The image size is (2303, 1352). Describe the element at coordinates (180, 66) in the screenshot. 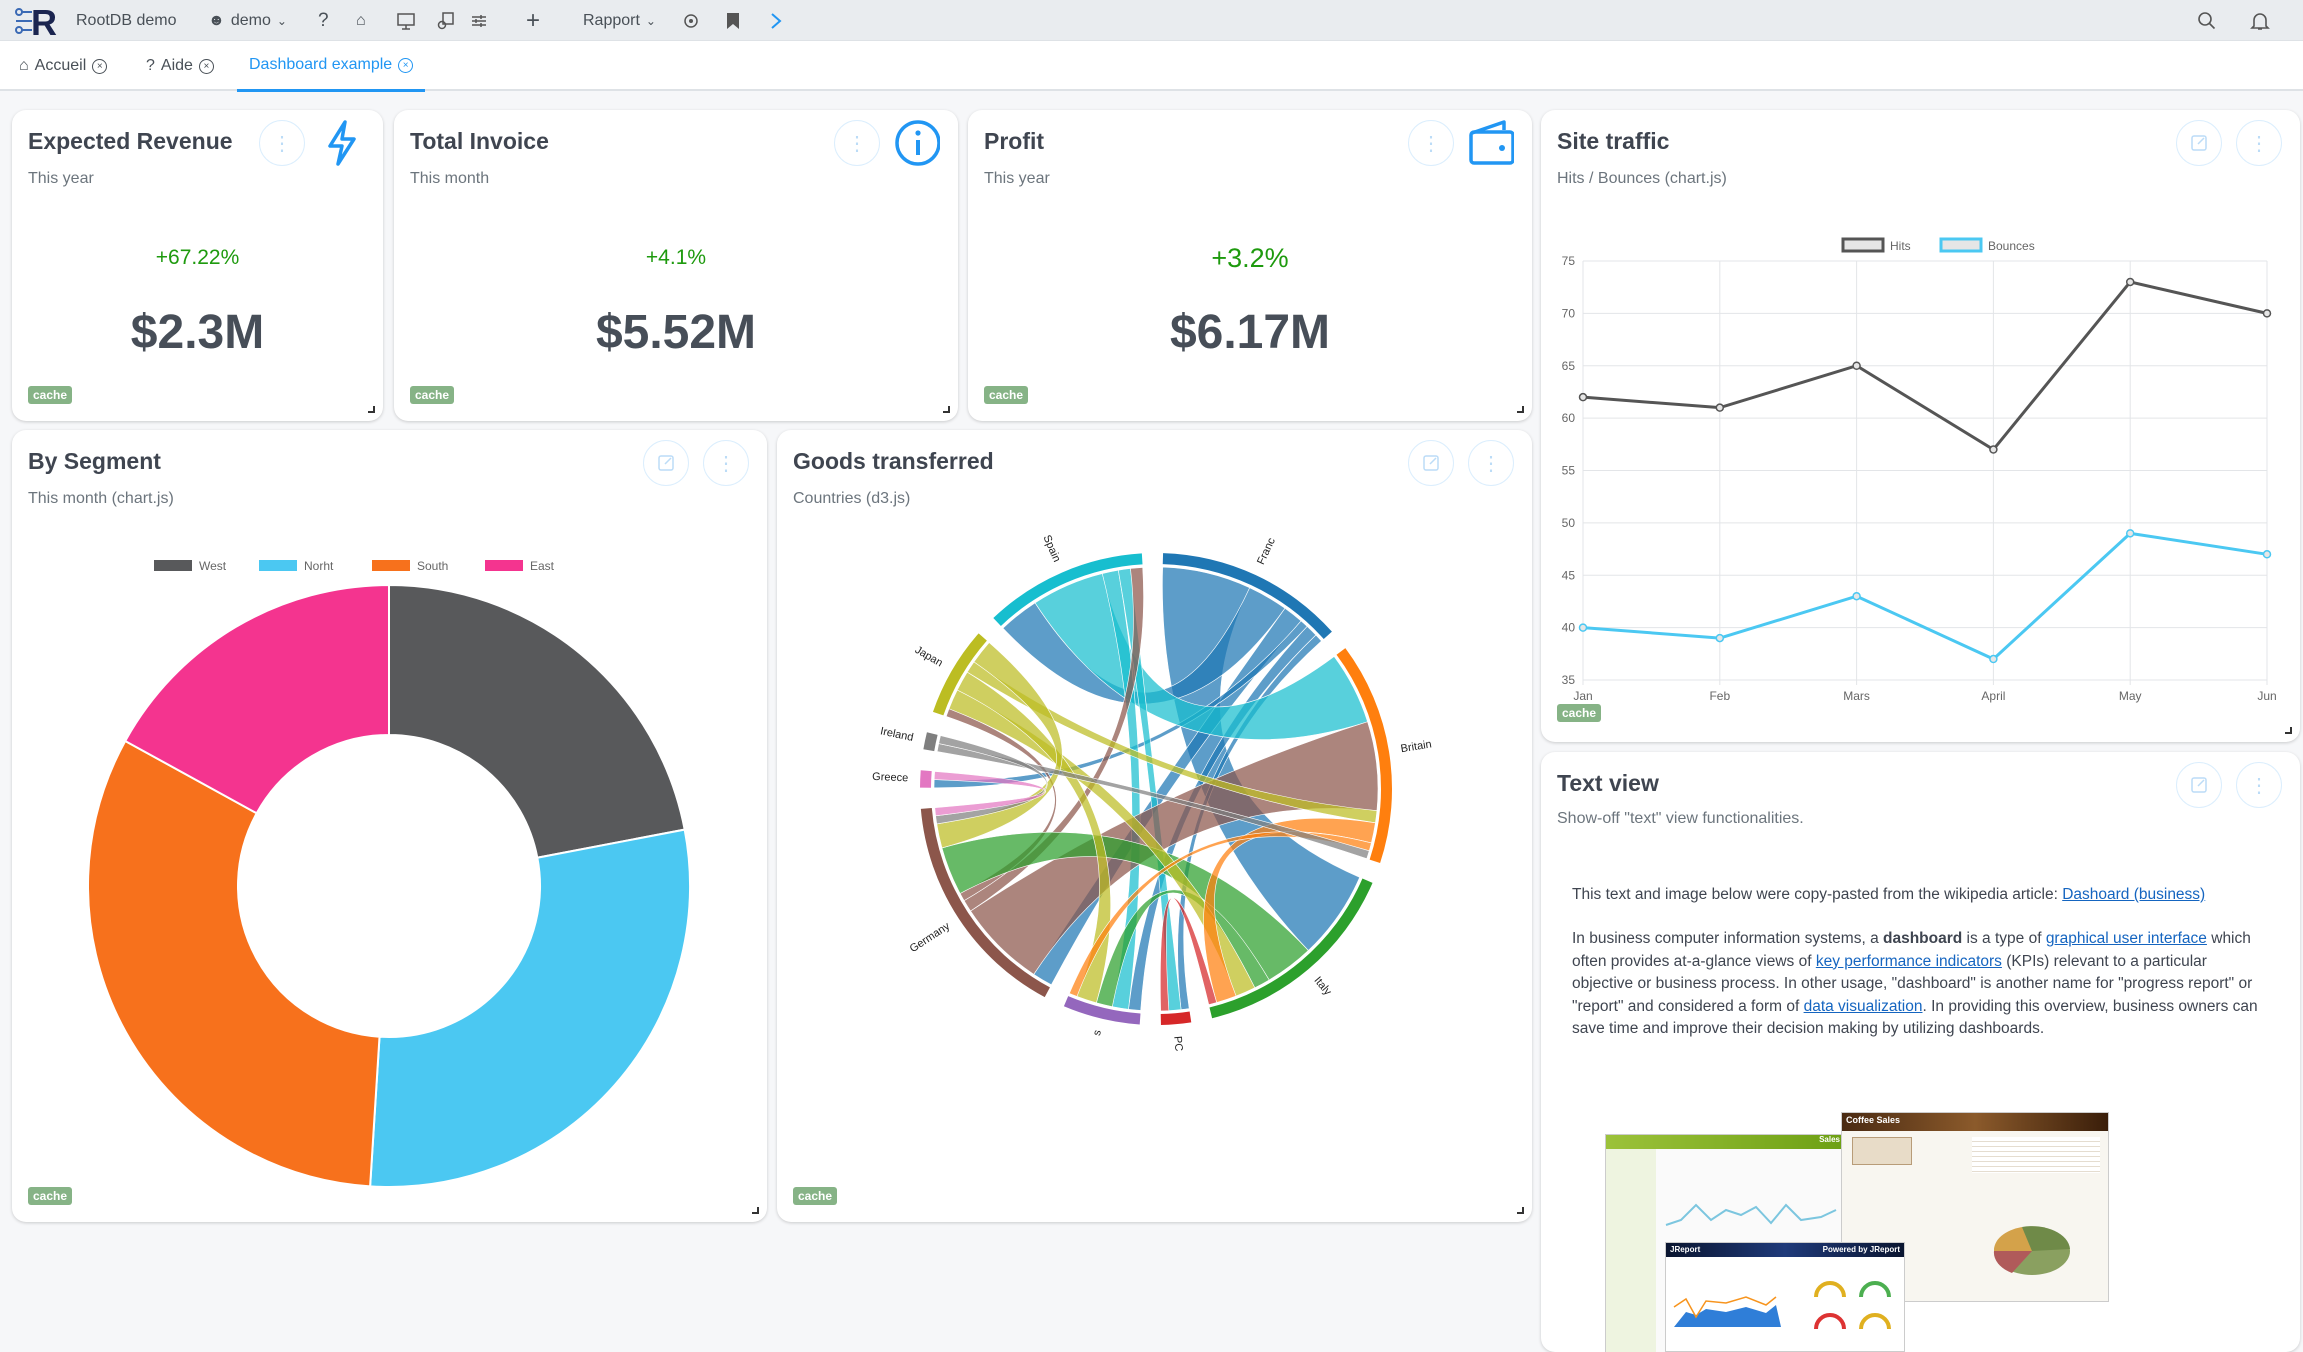

I see `tab-aide: ? Aide ×` at that location.